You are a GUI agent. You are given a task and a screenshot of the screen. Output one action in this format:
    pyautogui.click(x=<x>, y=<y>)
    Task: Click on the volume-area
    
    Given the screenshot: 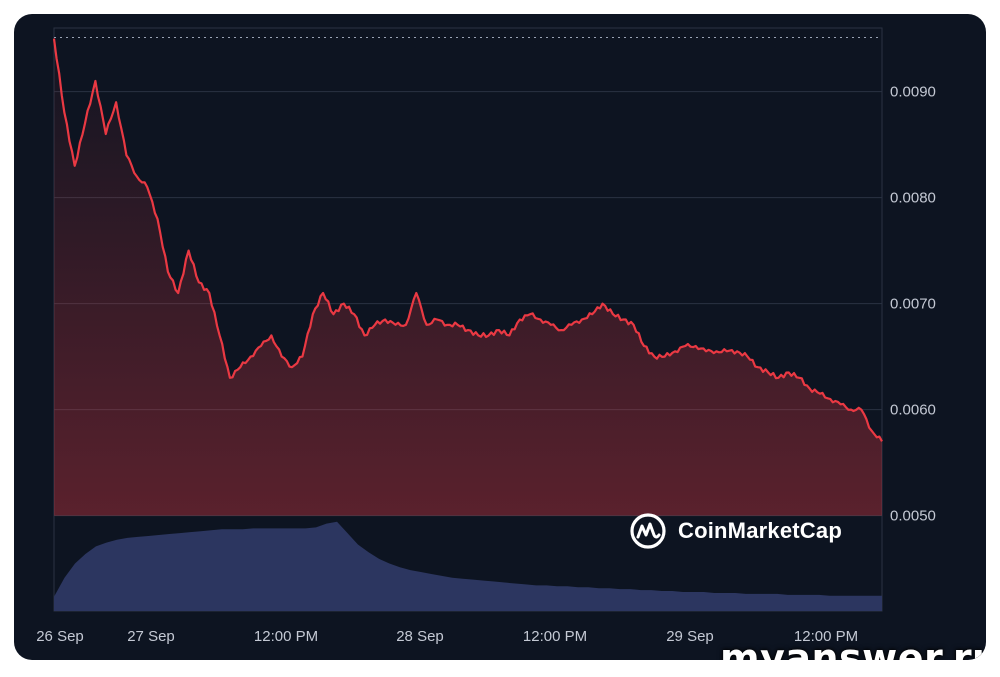 What is the action you would take?
    pyautogui.click(x=468, y=566)
    